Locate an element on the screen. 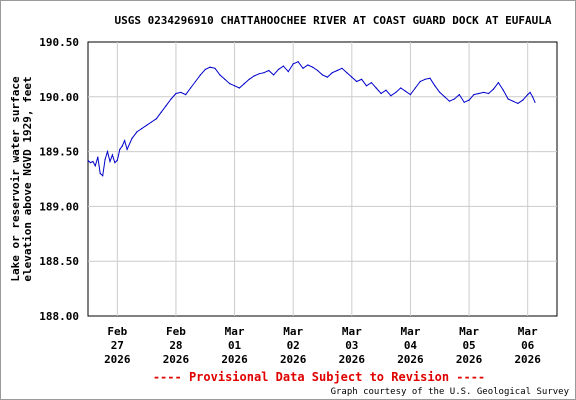 The width and height of the screenshot is (576, 400). y-tick-label: 190.50 is located at coordinates (59, 42).